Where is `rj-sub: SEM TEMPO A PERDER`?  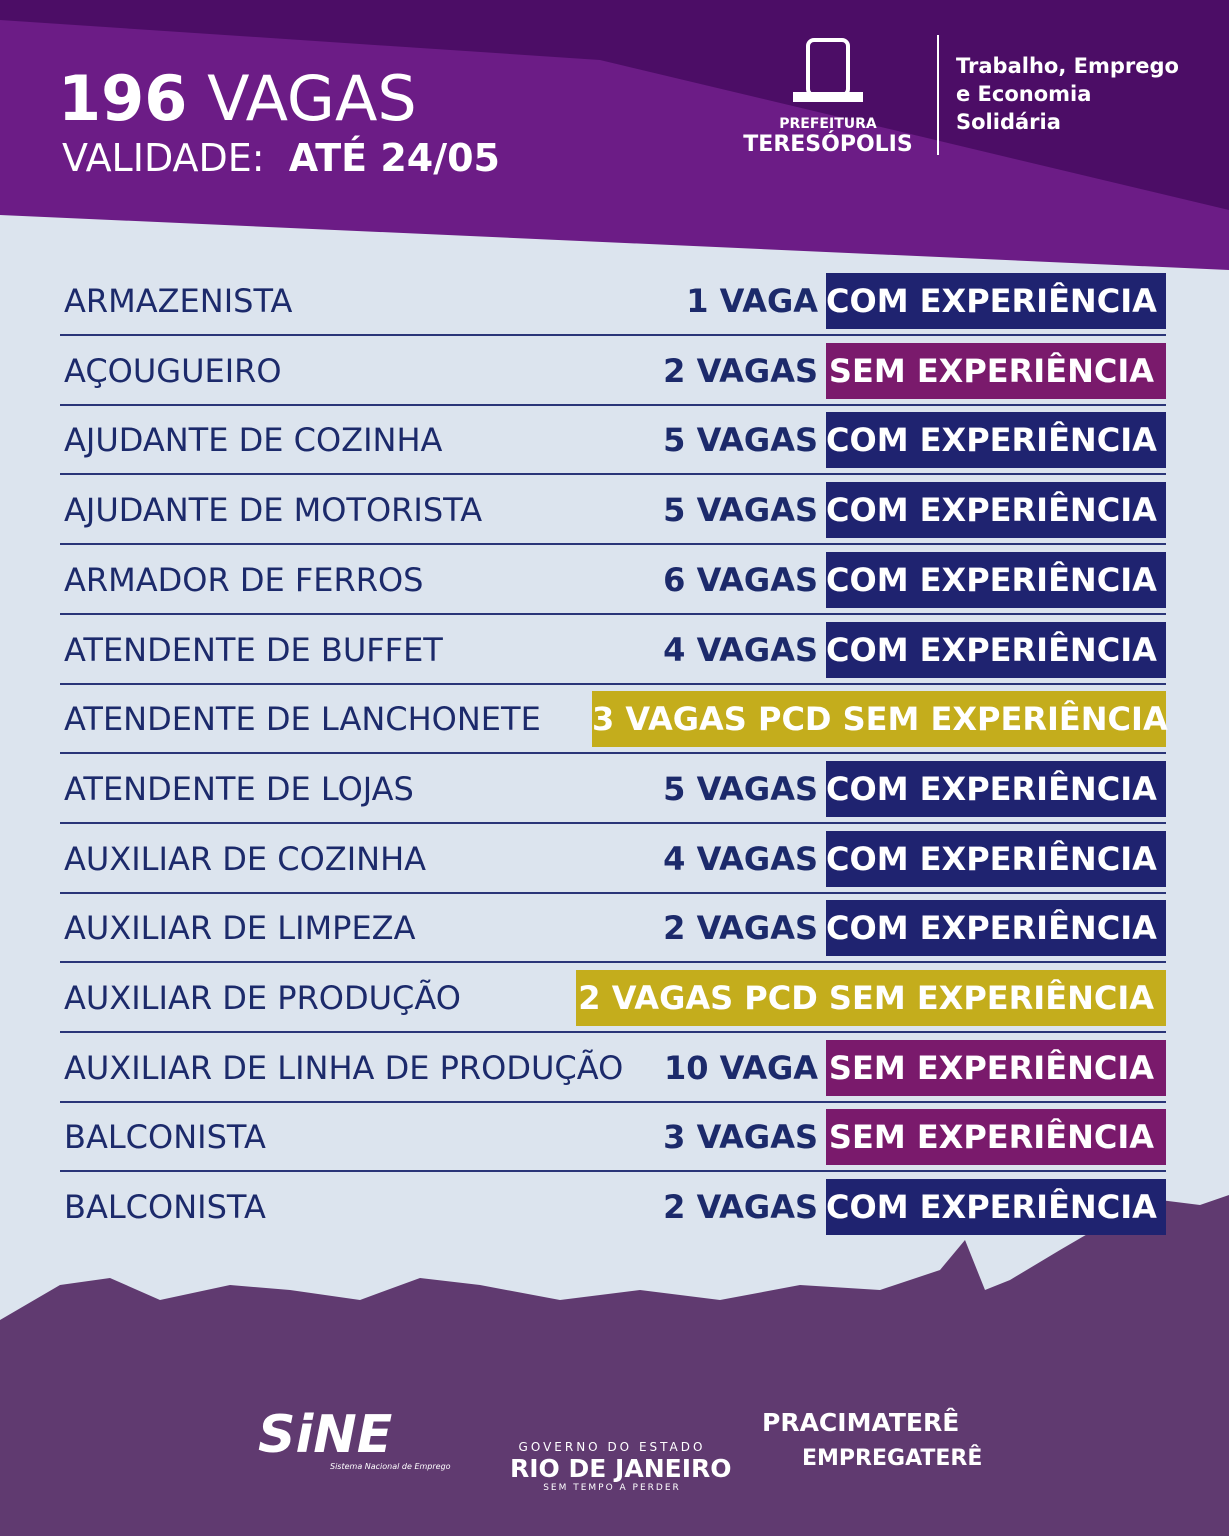 rj-sub: SEM TEMPO A PERDER is located at coordinates (612, 1488).